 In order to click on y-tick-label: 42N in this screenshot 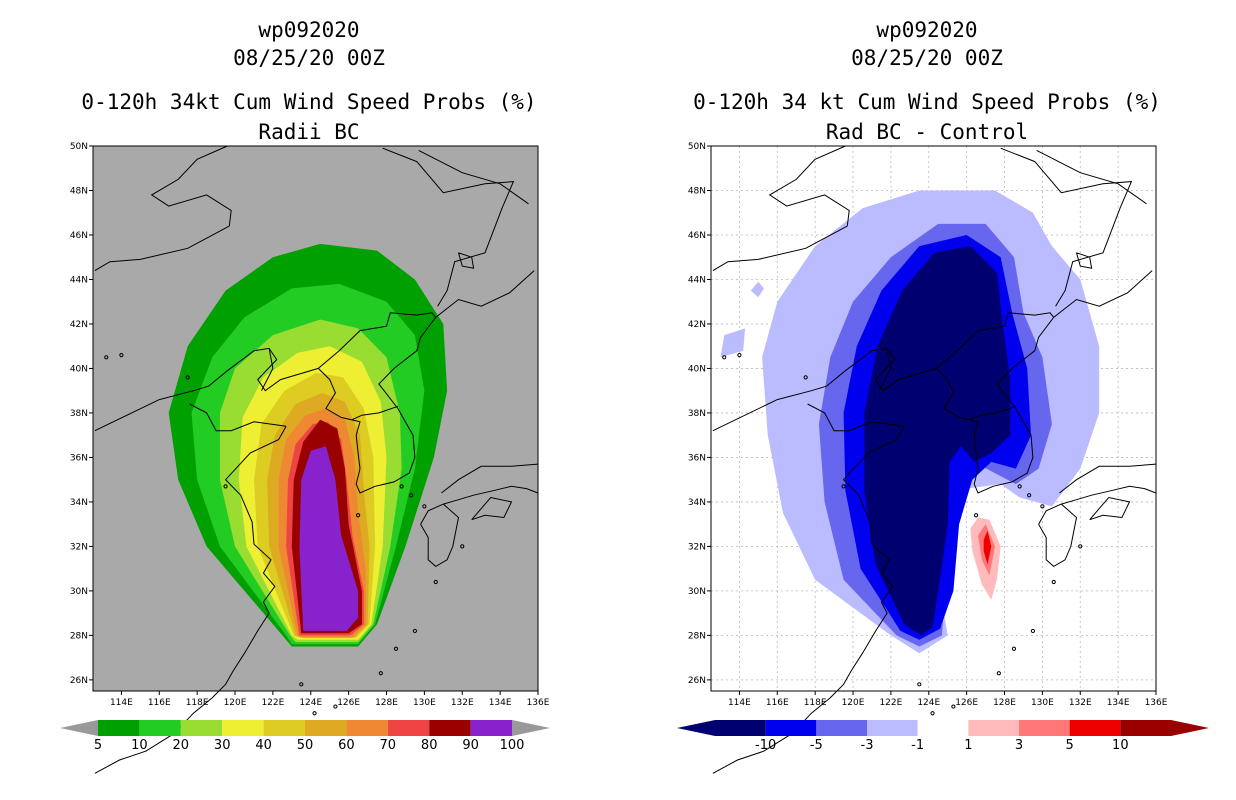, I will do `click(697, 325)`.